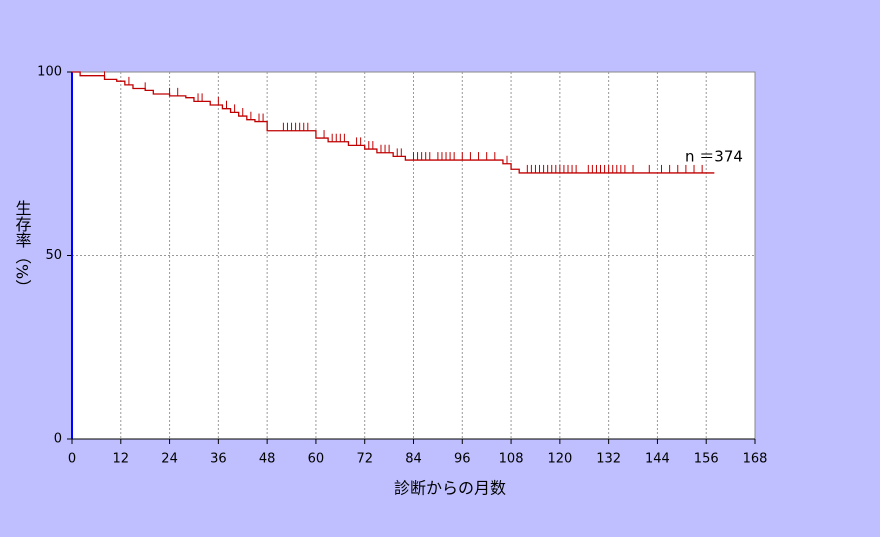 The height and width of the screenshot is (537, 880). I want to click on x-tick-label: 36, so click(218, 459).